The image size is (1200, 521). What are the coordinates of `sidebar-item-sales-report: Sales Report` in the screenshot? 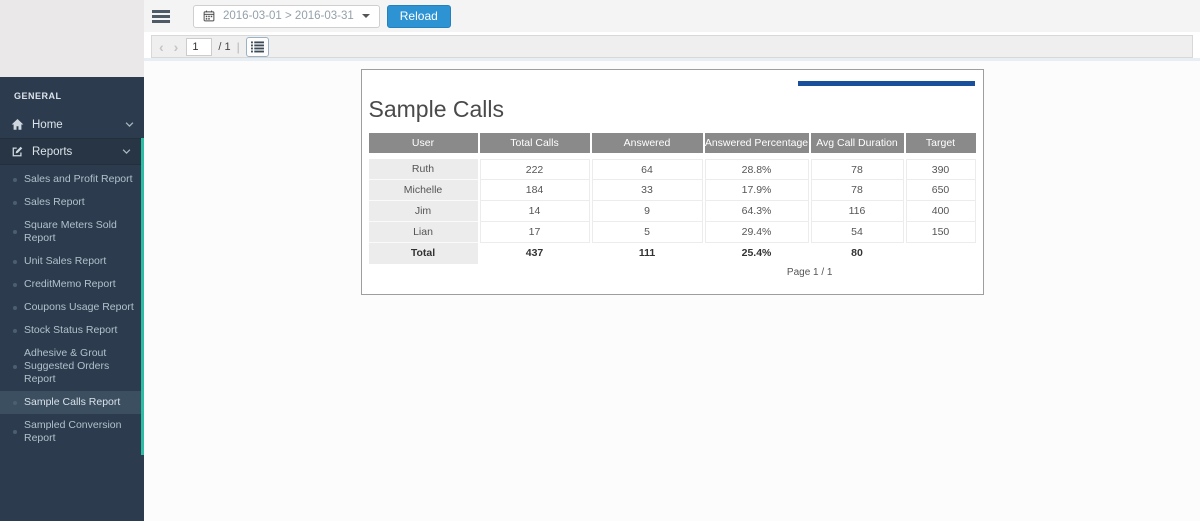 It's located at (70, 202).